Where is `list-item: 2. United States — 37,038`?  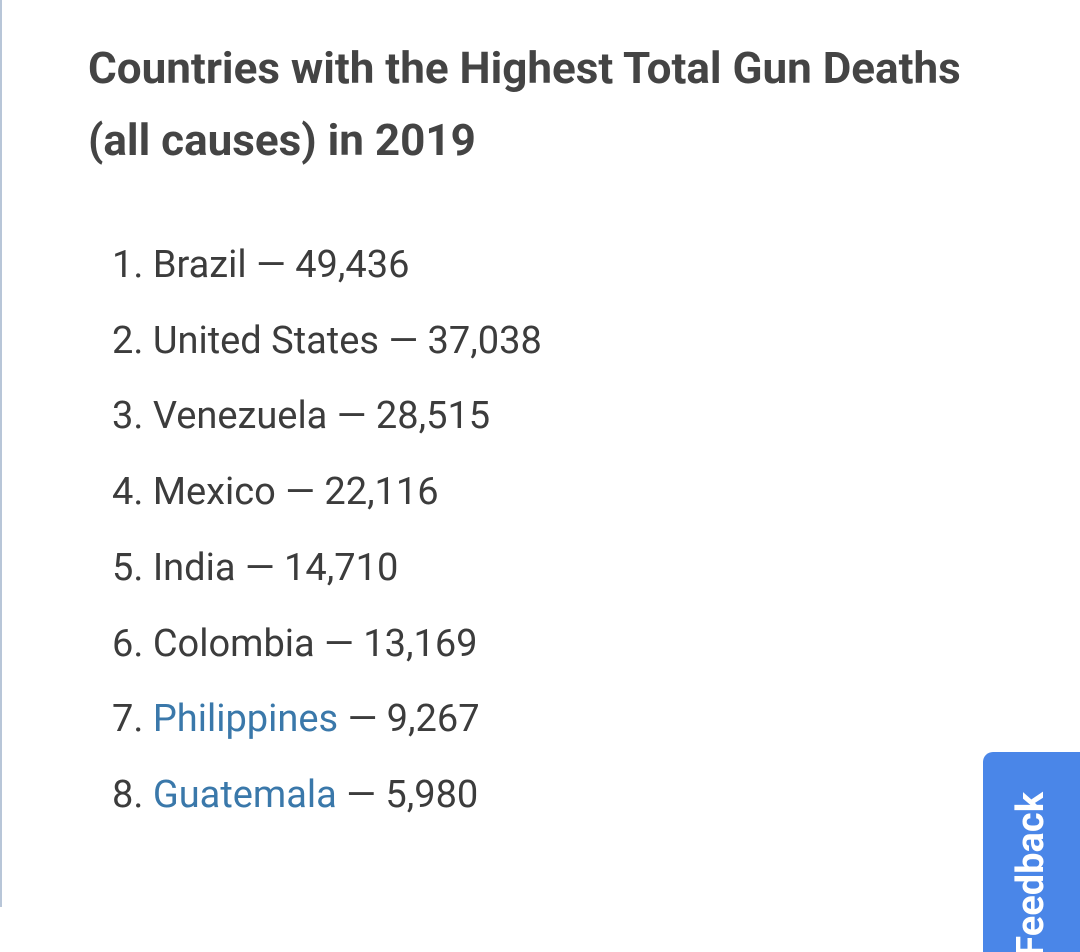
list-item: 2. United States — 37,038 is located at coordinates (327, 342).